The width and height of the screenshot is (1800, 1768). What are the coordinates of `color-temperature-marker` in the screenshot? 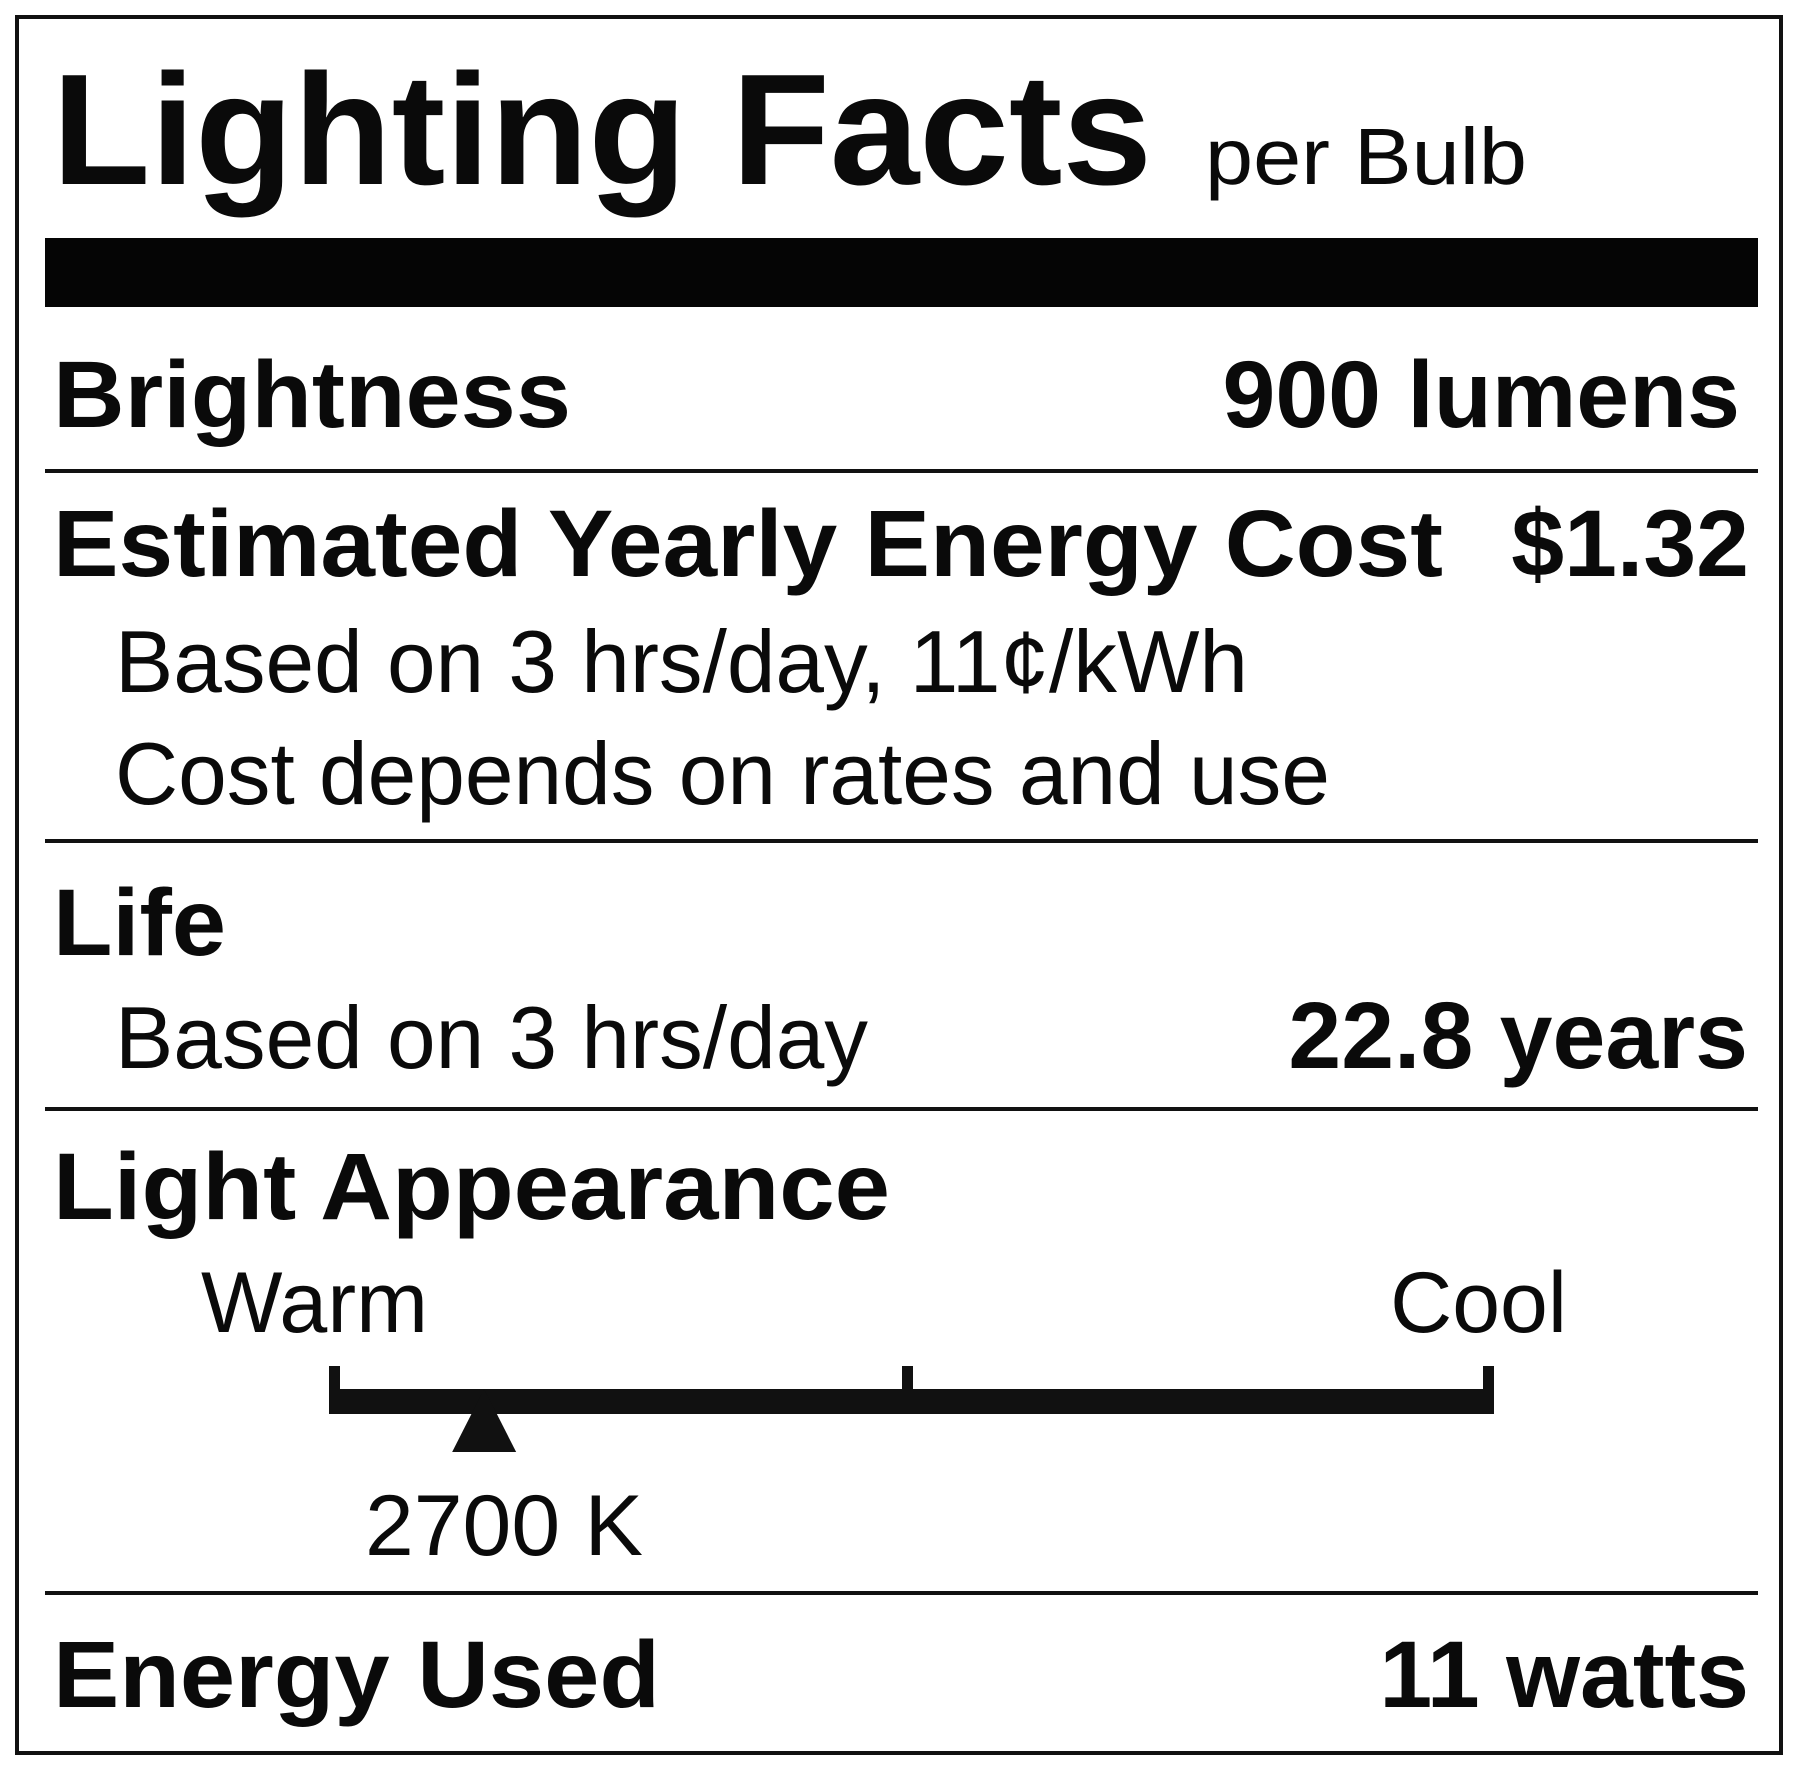 It's located at (484, 1420).